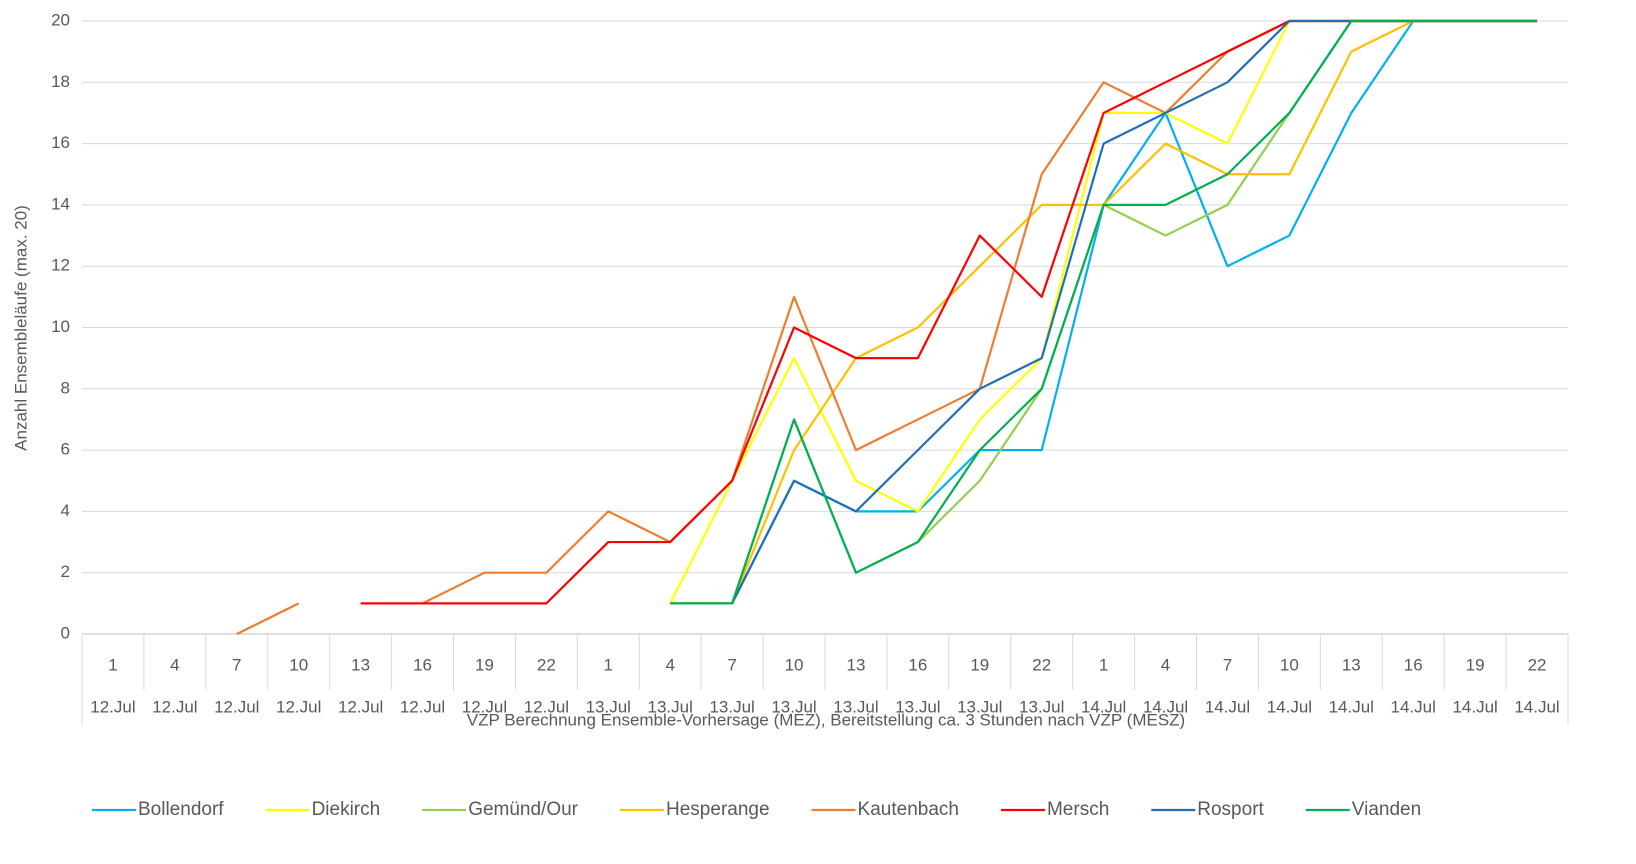 The width and height of the screenshot is (1636, 864). I want to click on legend-label: Bollendorf, so click(181, 809).